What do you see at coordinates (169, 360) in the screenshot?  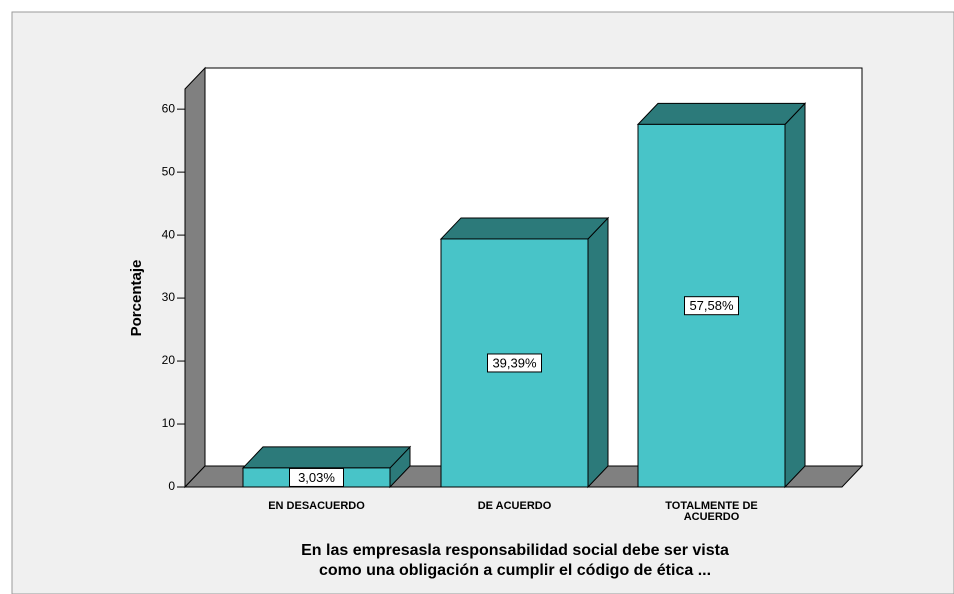 I see `y-tick-label: 20` at bounding box center [169, 360].